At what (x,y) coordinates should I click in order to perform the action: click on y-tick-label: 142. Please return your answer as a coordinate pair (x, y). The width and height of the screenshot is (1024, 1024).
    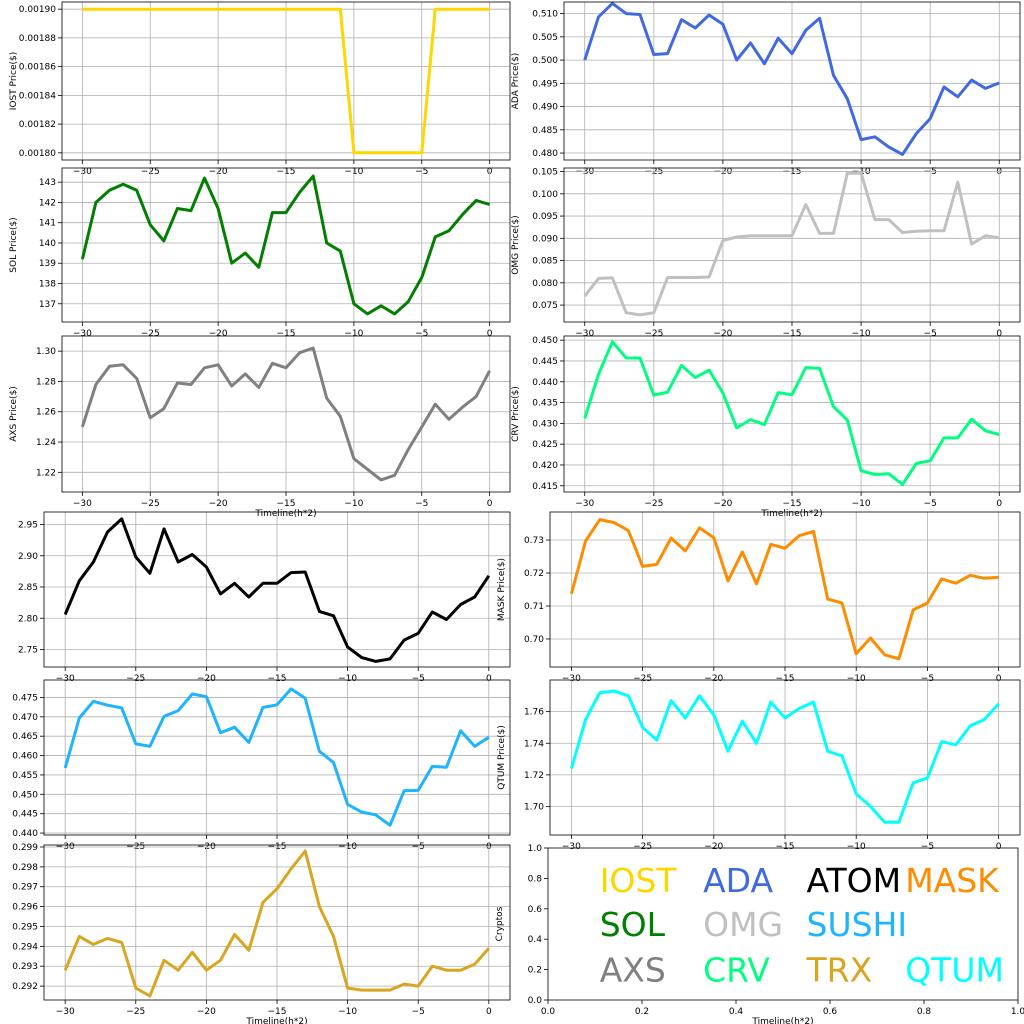
    Looking at the image, I should click on (47, 203).